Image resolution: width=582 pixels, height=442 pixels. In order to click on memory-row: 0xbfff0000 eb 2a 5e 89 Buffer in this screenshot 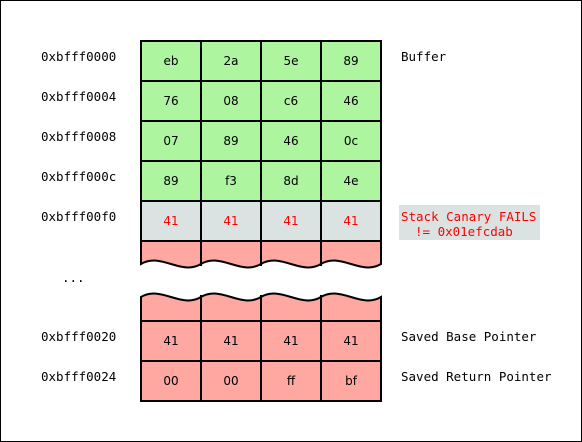, I will do `click(244, 61)`.